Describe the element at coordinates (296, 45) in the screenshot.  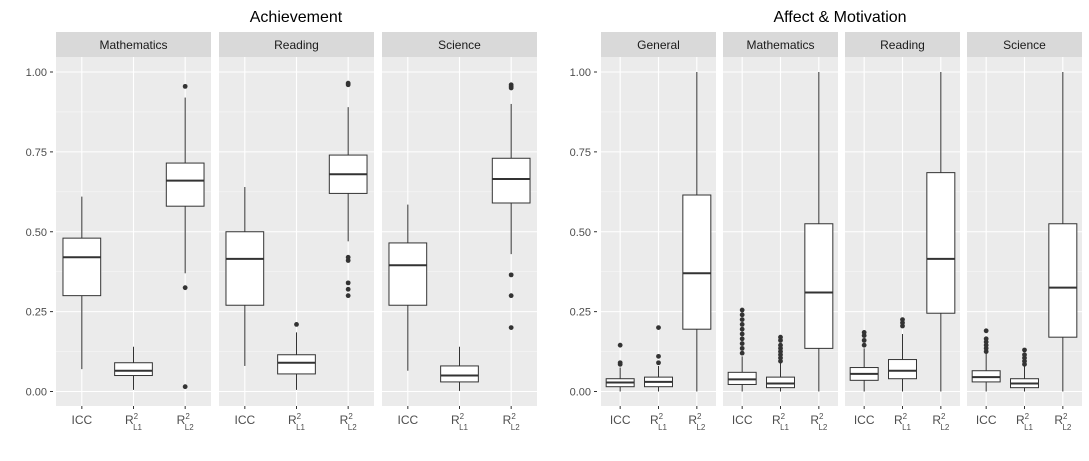
I see `facet-strip-label: Reading` at that location.